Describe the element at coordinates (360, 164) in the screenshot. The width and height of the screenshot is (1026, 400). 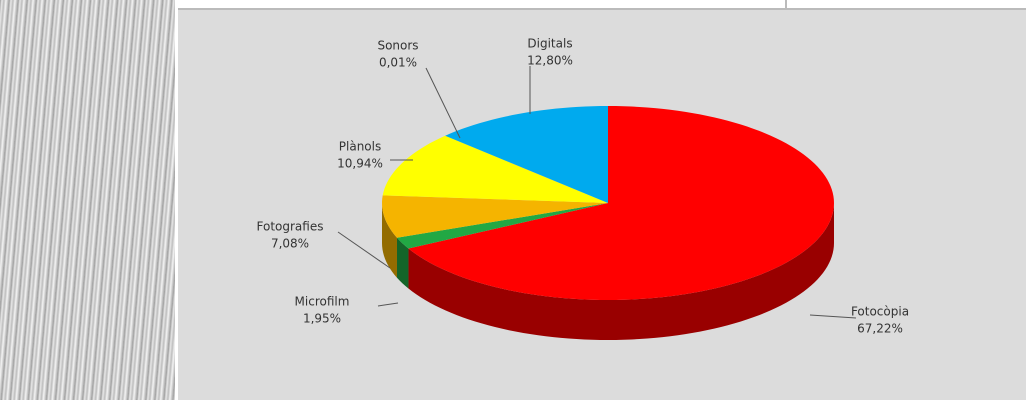
I see `slice-value-label: 10,94%` at that location.